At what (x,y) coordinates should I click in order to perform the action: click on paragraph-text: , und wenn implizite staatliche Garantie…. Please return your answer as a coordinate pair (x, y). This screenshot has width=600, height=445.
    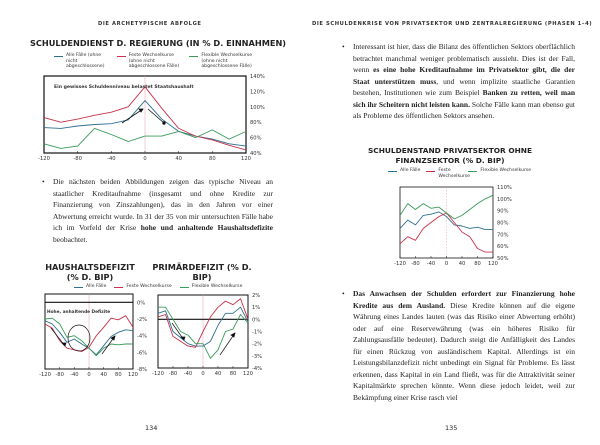
    Looking at the image, I should click on (464, 87).